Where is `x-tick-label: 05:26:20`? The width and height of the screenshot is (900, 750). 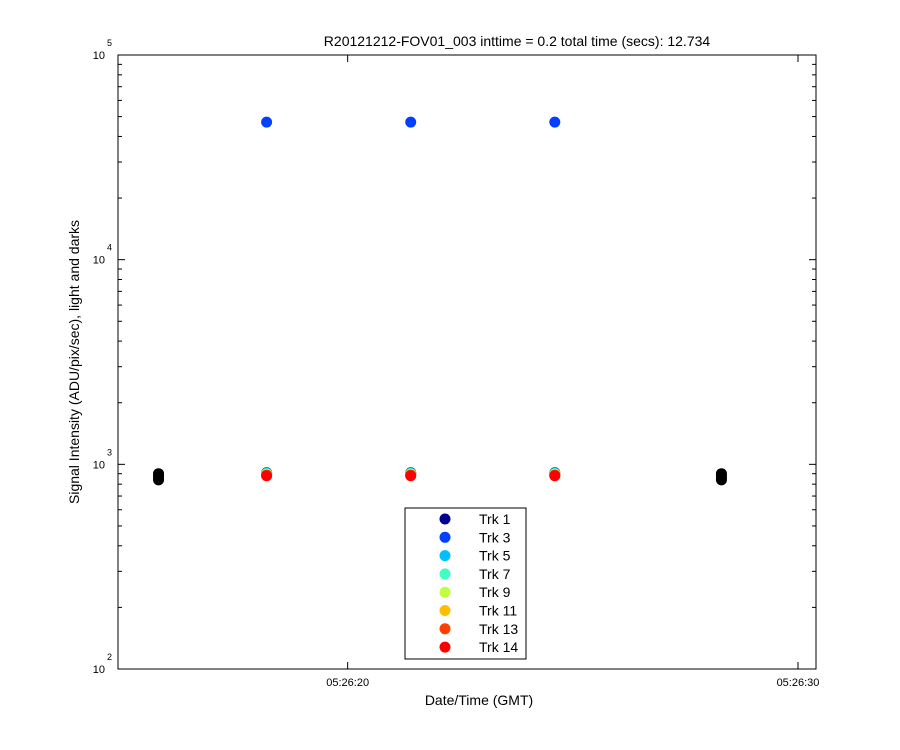
x-tick-label: 05:26:20 is located at coordinates (347, 683).